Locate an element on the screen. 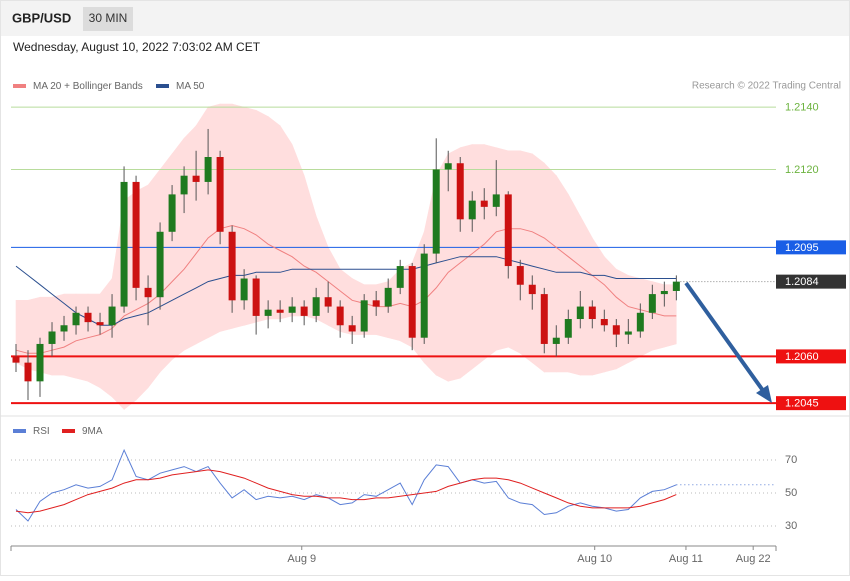 This screenshot has height=581, width=850. x-tick-label: Aug 11 is located at coordinates (686, 559).